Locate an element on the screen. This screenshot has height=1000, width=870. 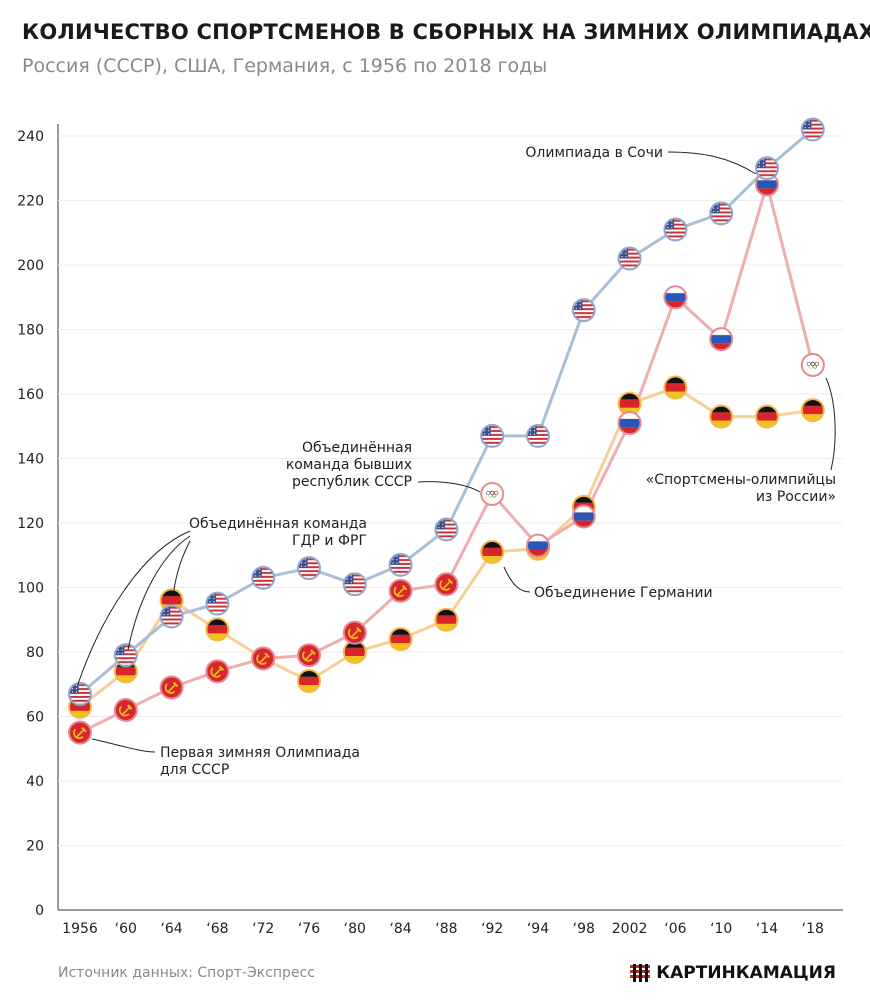
x-tick-label: ‘14 is located at coordinates (767, 929).